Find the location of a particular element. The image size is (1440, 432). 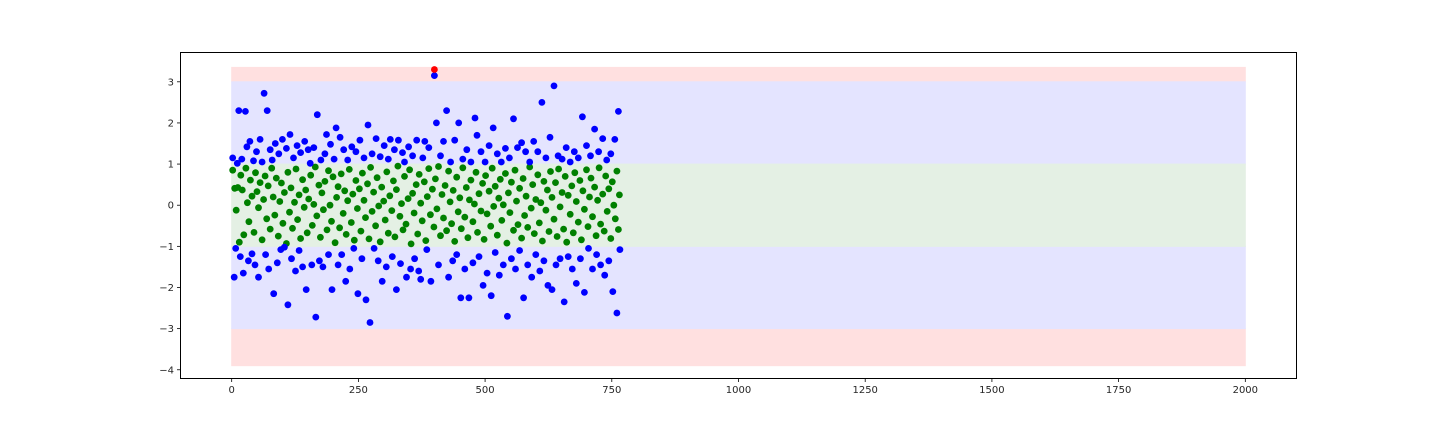

y-tick-label: 2 is located at coordinates (171, 123).